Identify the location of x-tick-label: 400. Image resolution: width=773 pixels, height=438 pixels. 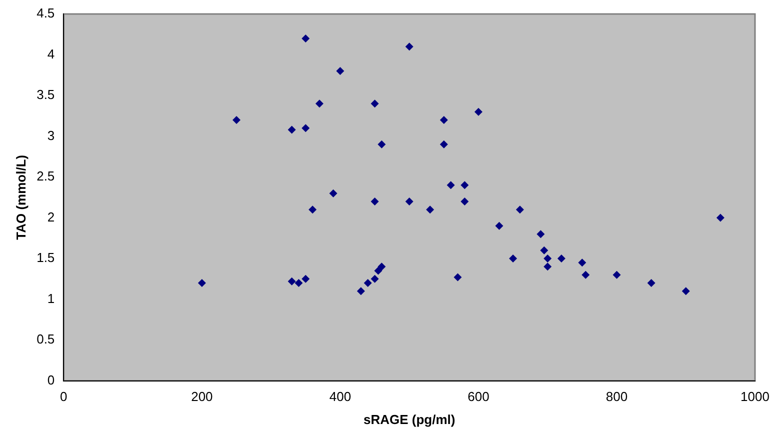
(340, 396).